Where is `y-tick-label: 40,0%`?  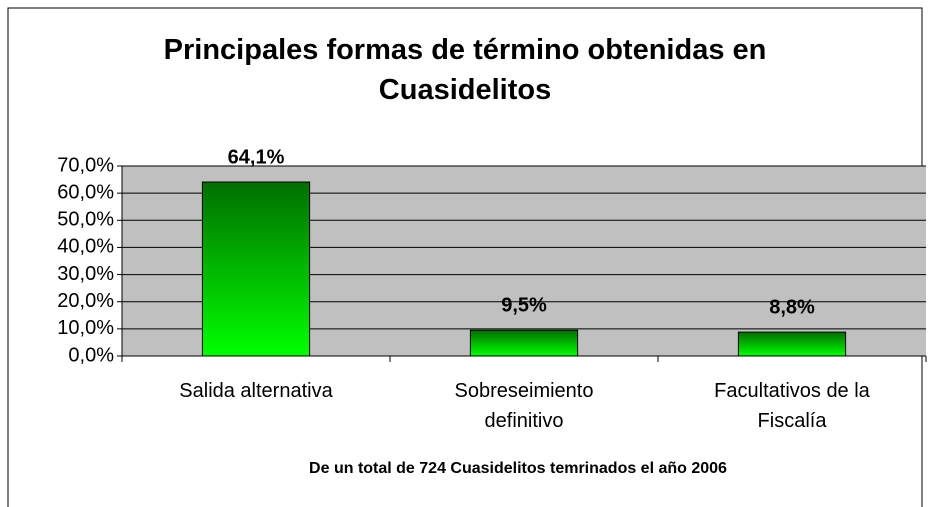 y-tick-label: 40,0% is located at coordinates (85, 247).